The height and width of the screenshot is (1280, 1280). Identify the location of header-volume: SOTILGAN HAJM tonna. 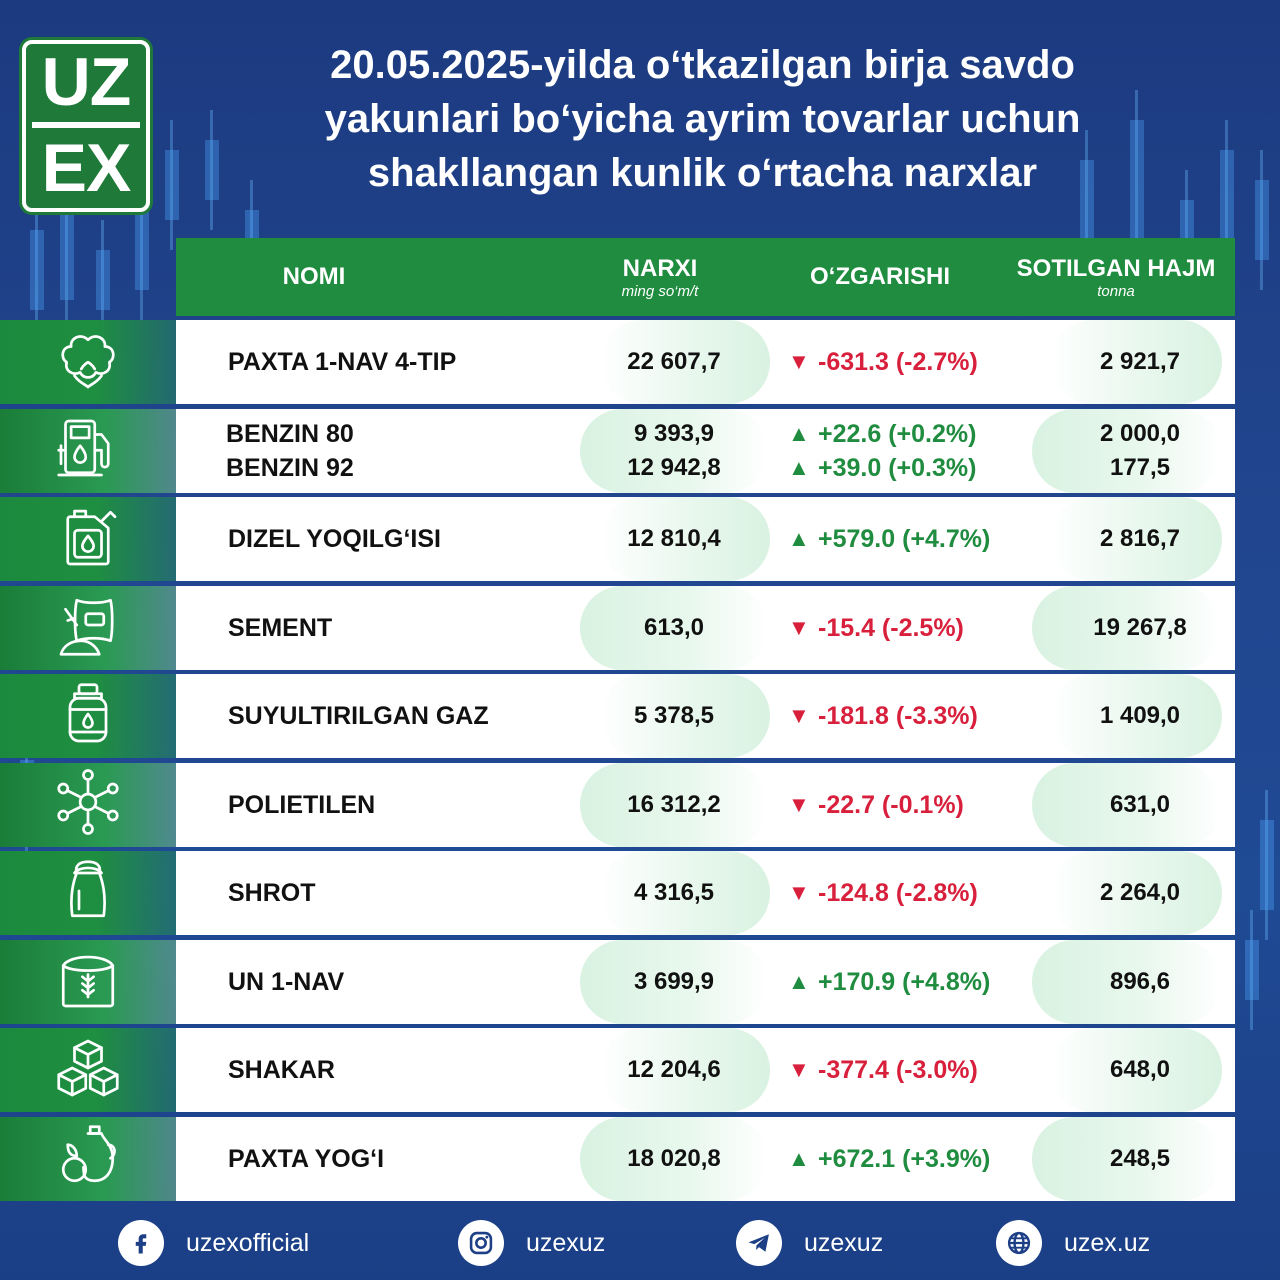
(1116, 277).